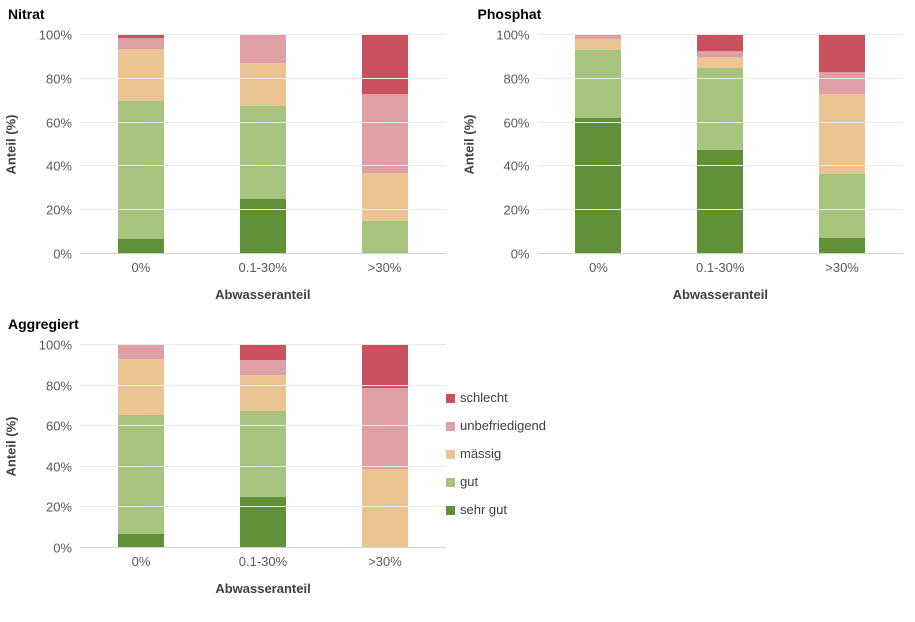 The width and height of the screenshot is (915, 622). Describe the element at coordinates (43, 324) in the screenshot. I see `chart-title-aggregiert: Aggregiert` at that location.